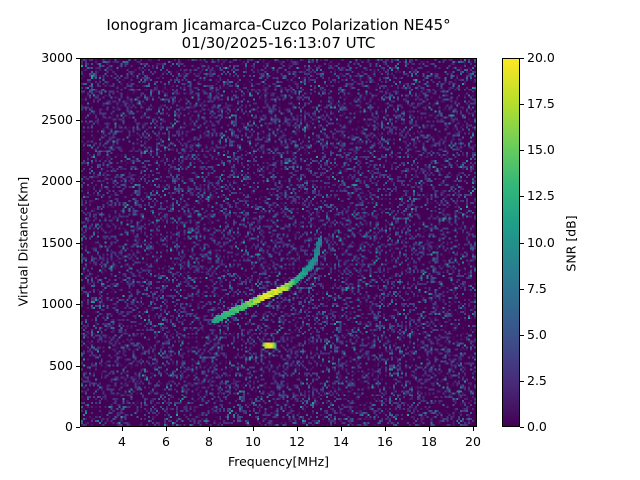 The height and width of the screenshot is (480, 640). I want to click on colorbar-tick-label: 5.0, so click(537, 334).